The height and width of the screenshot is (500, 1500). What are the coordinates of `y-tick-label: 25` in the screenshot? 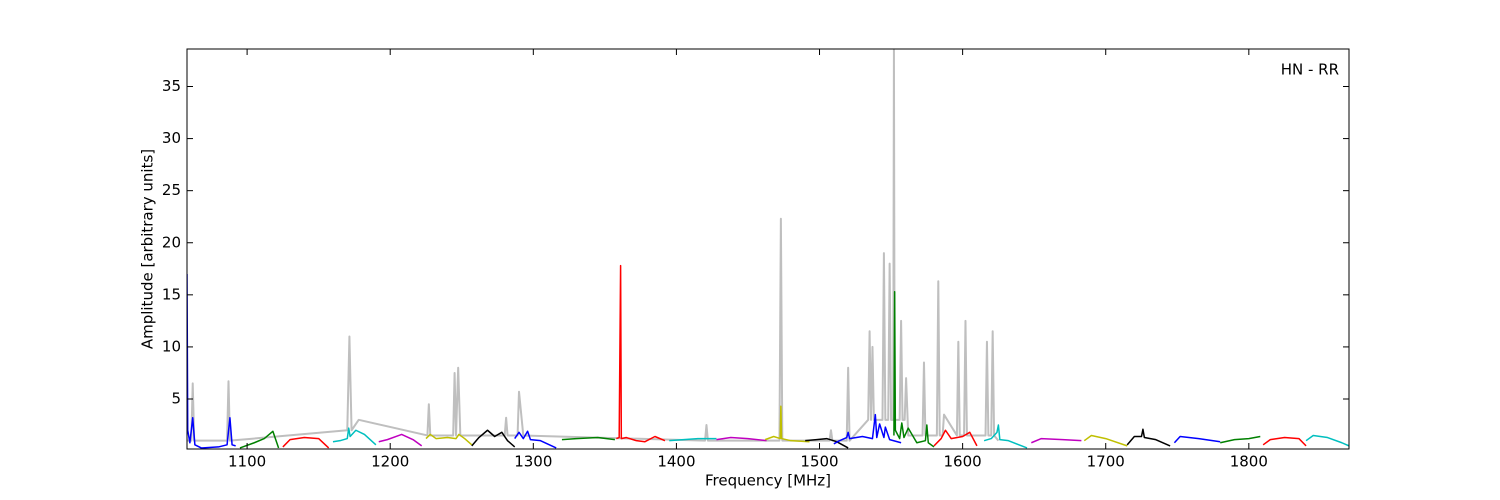 It's located at (171, 190).